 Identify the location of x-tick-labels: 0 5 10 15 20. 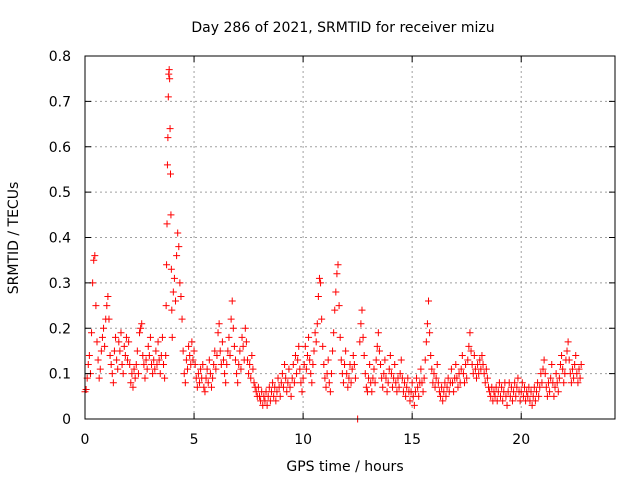
(306, 440).